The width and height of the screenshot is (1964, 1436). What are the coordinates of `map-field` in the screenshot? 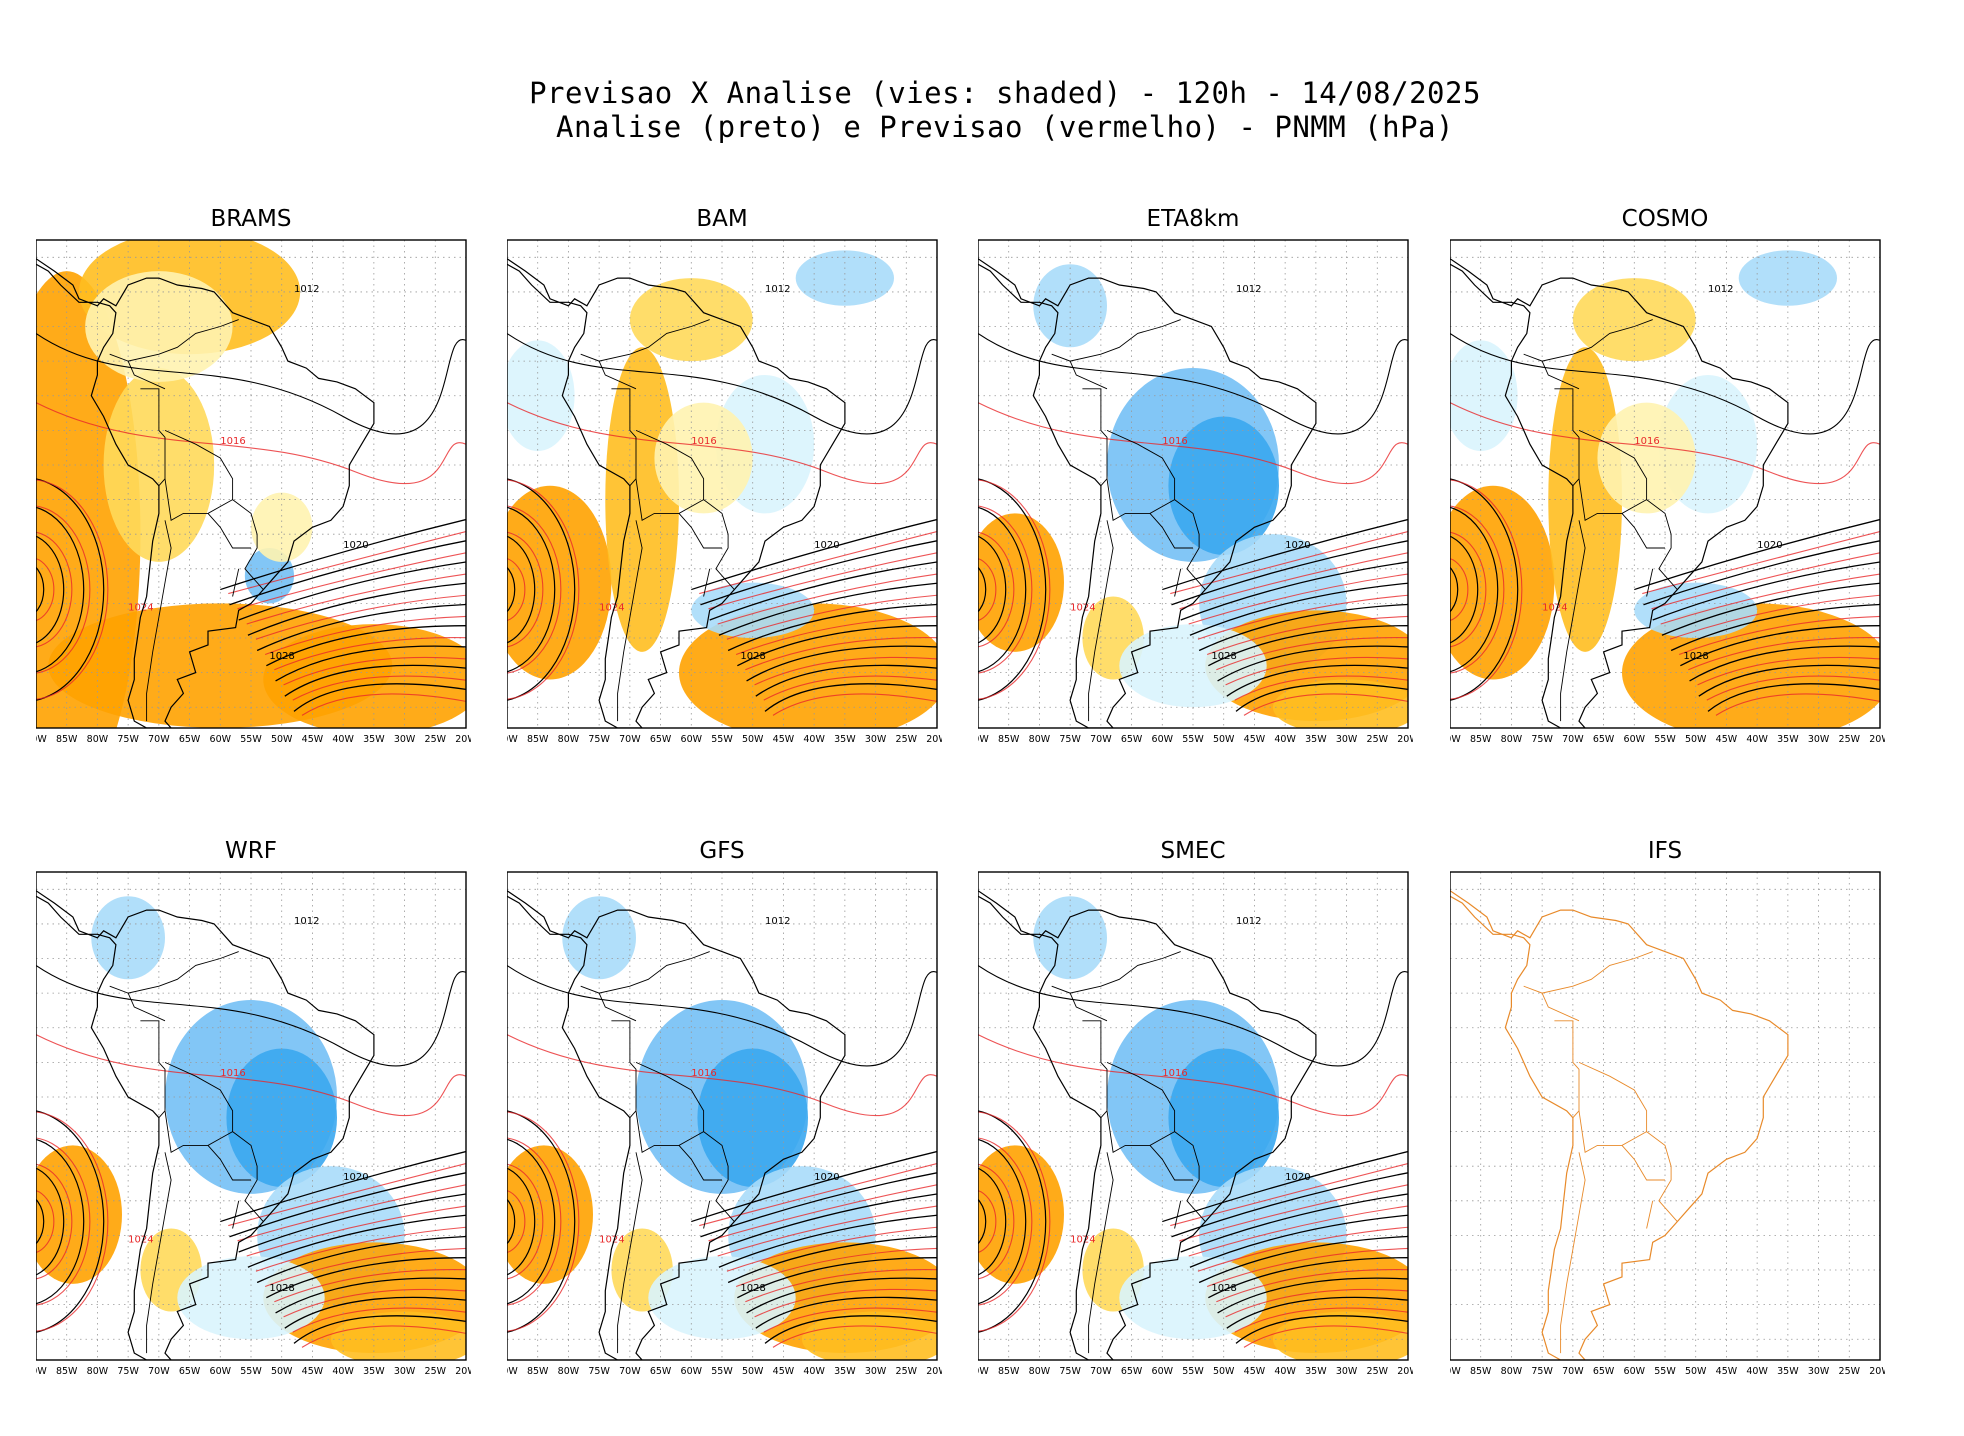 It's located at (1665, 1116).